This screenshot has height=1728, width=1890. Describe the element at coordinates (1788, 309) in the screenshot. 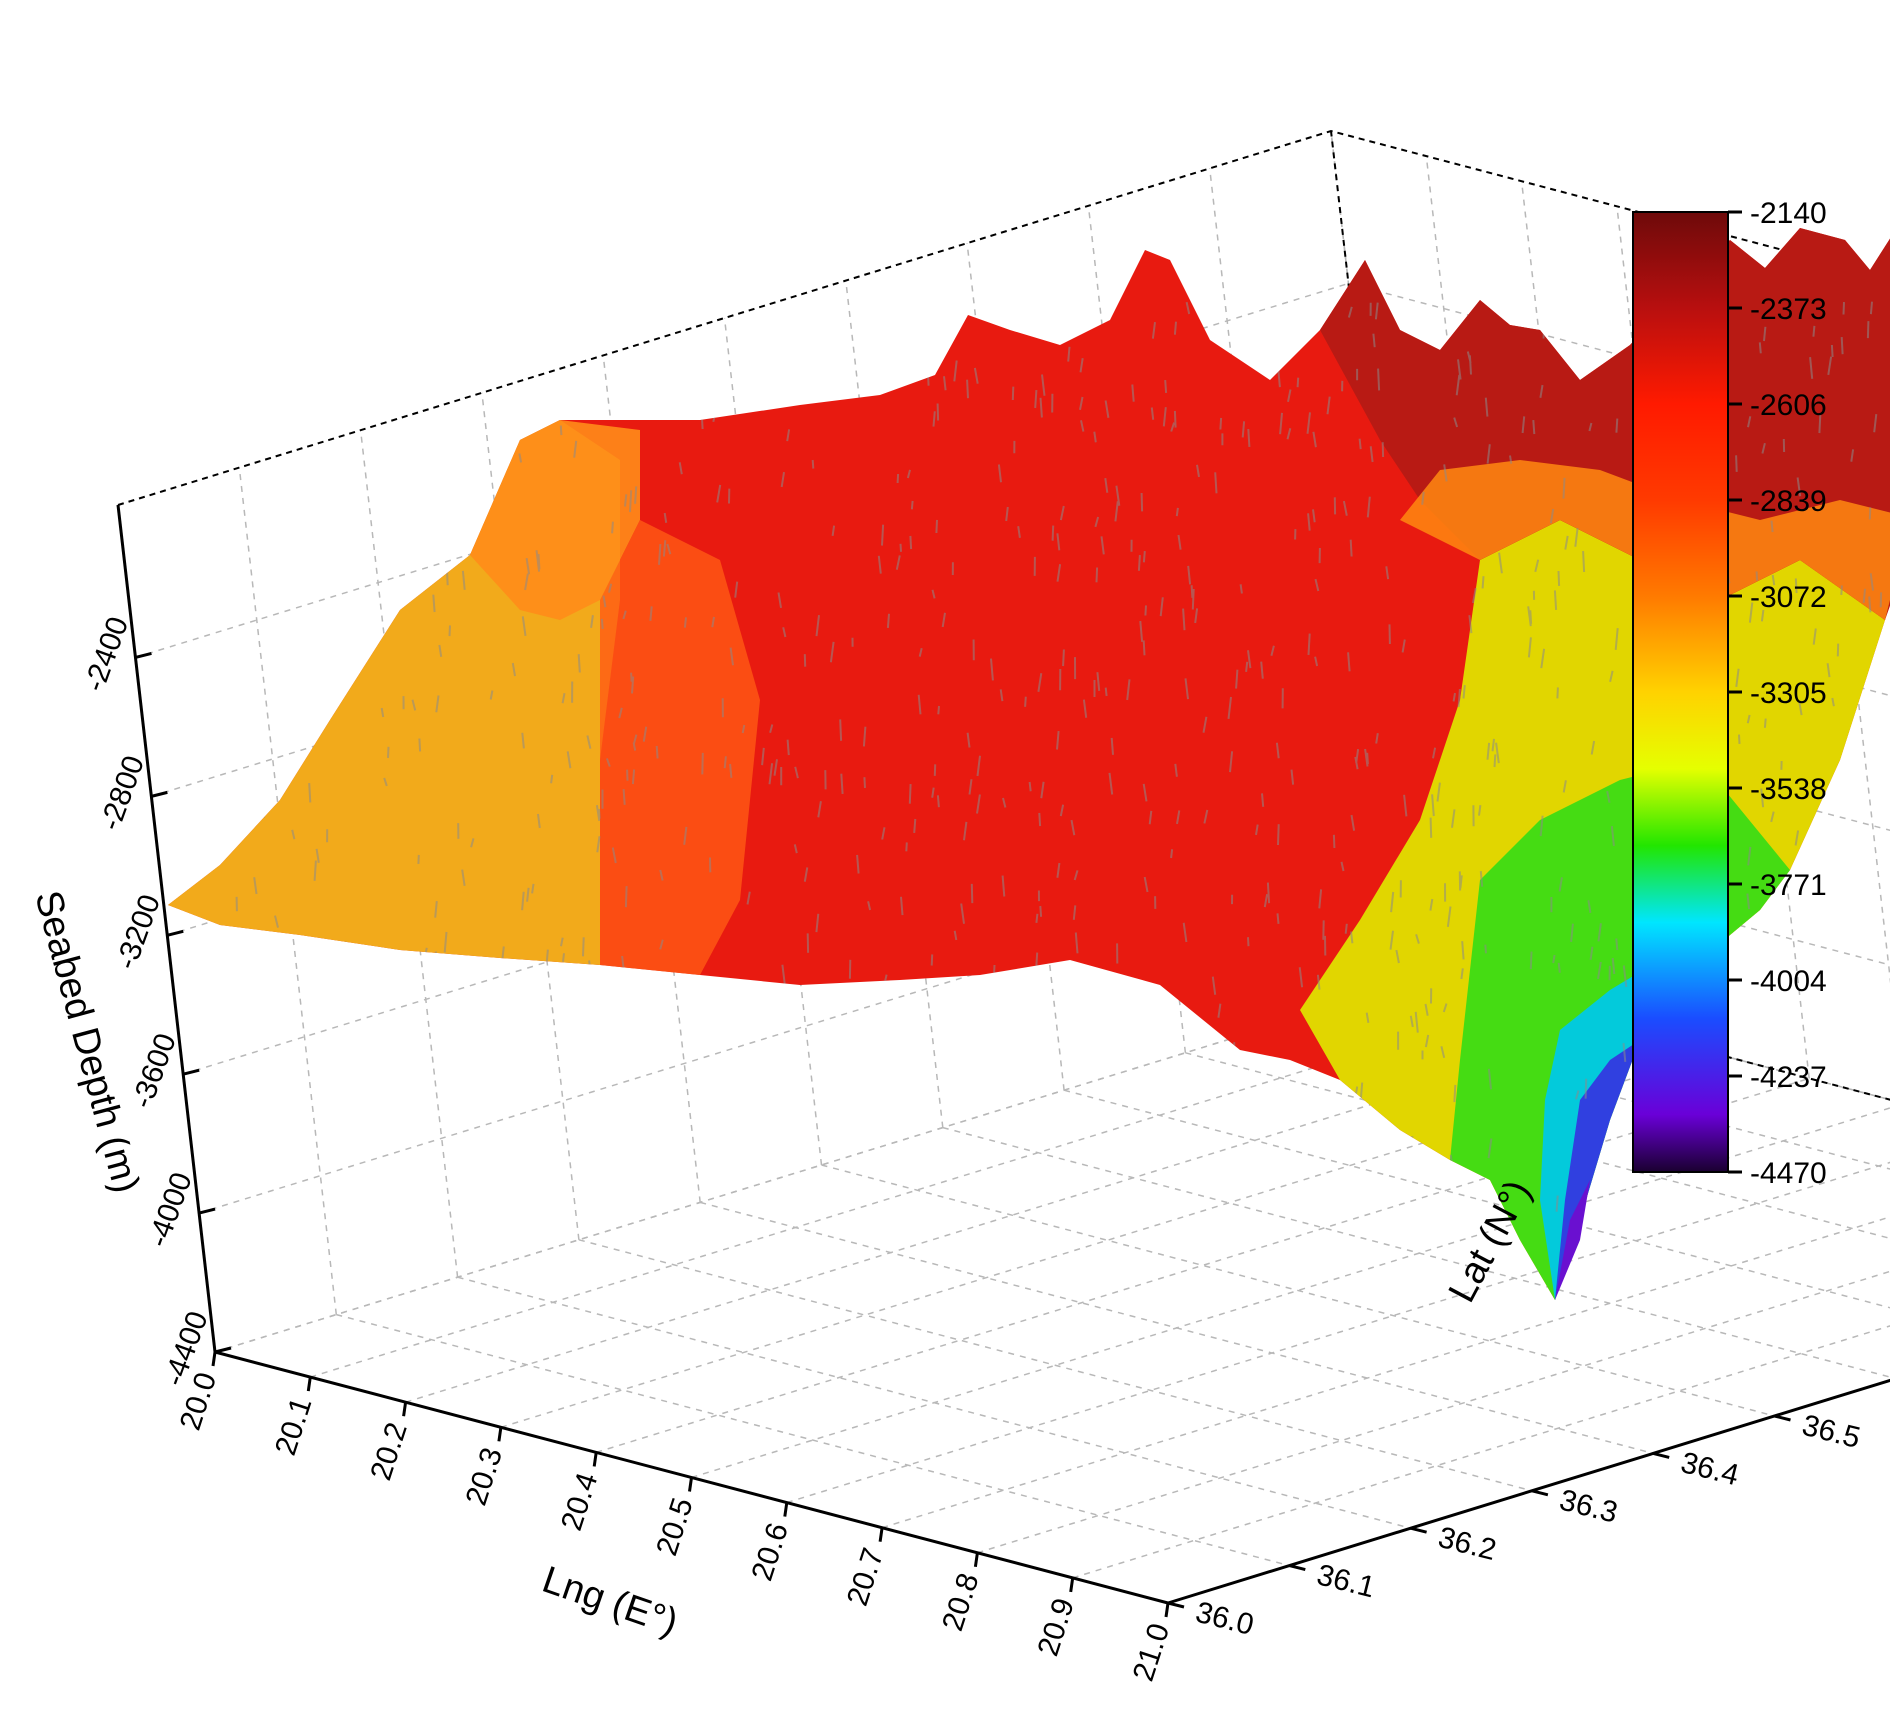

I see `colorbar-label: -2373` at that location.